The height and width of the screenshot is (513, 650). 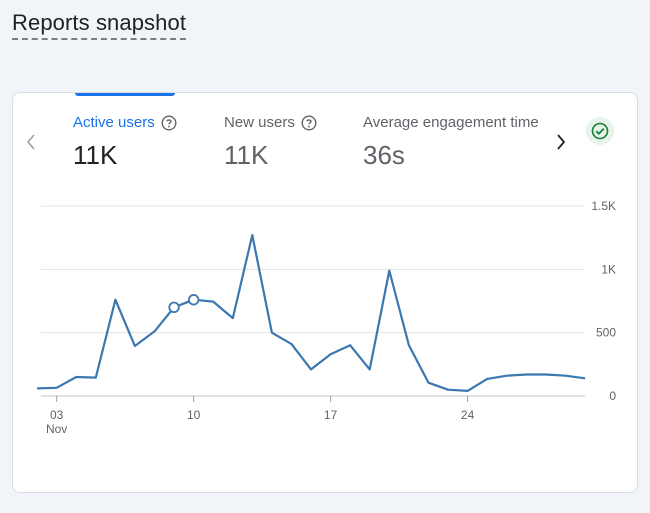 I want to click on tab-label: New users, so click(x=259, y=122).